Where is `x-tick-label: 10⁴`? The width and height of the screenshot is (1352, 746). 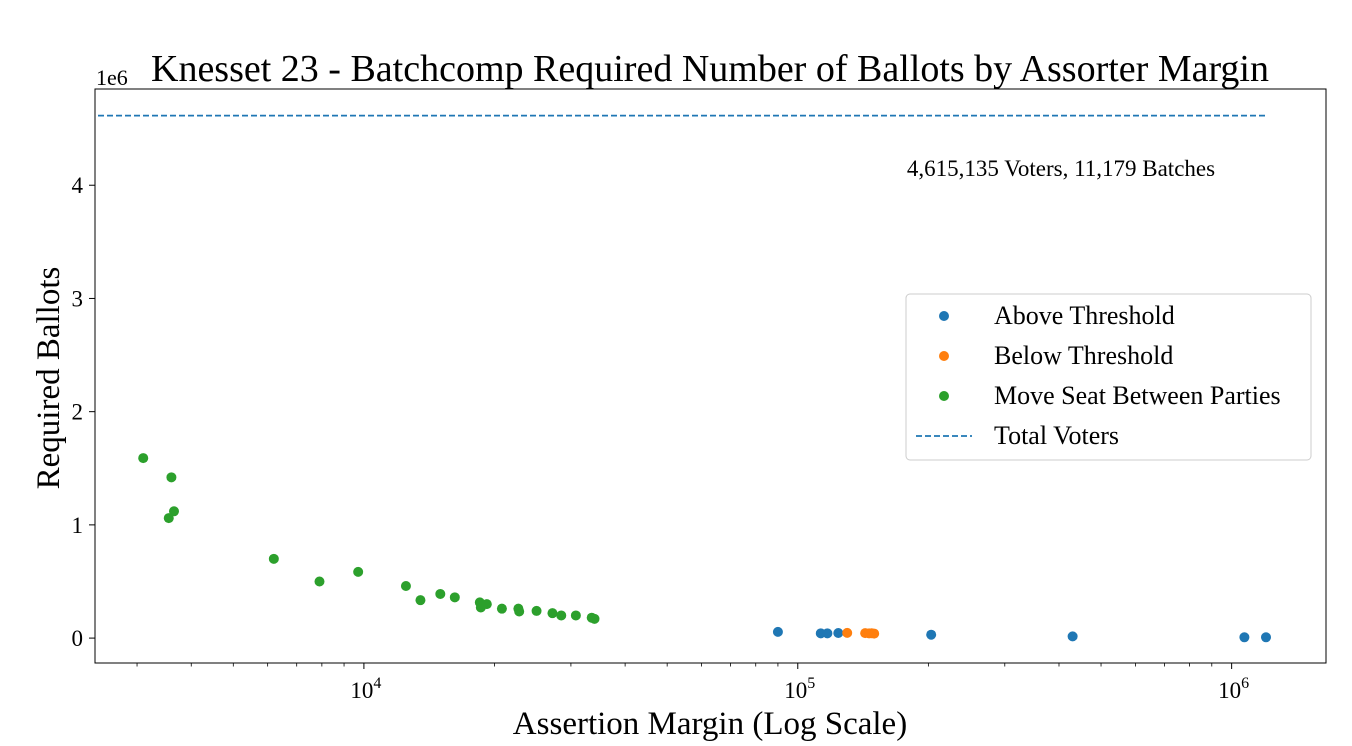
x-tick-label: 10⁴ is located at coordinates (365, 689).